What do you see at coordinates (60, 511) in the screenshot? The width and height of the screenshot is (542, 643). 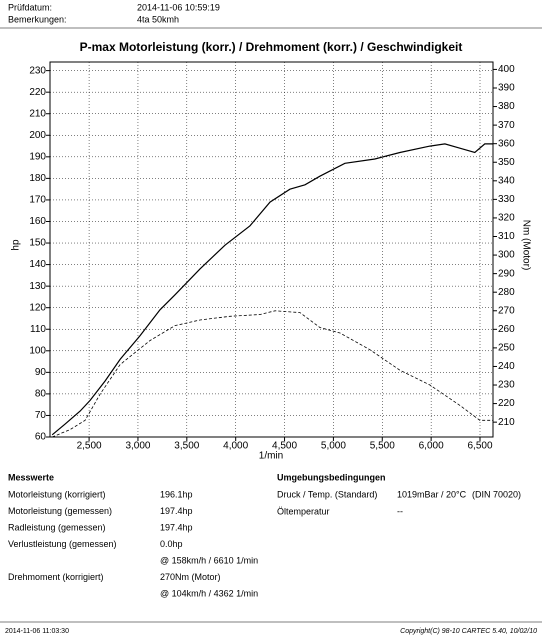 I see `result-label: Motorleistung (gemessen)` at bounding box center [60, 511].